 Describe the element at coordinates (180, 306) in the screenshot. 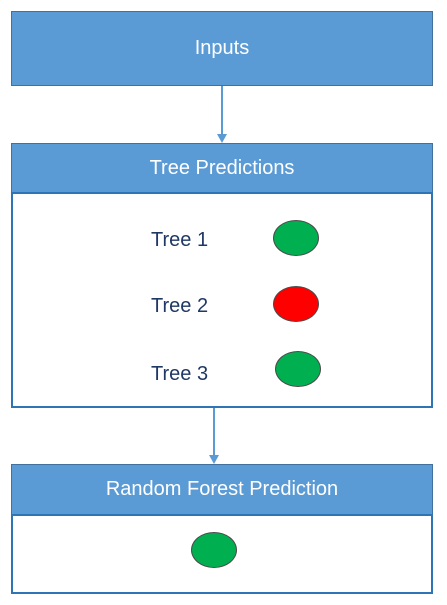

I see `tree-2-label: Tree 2` at that location.